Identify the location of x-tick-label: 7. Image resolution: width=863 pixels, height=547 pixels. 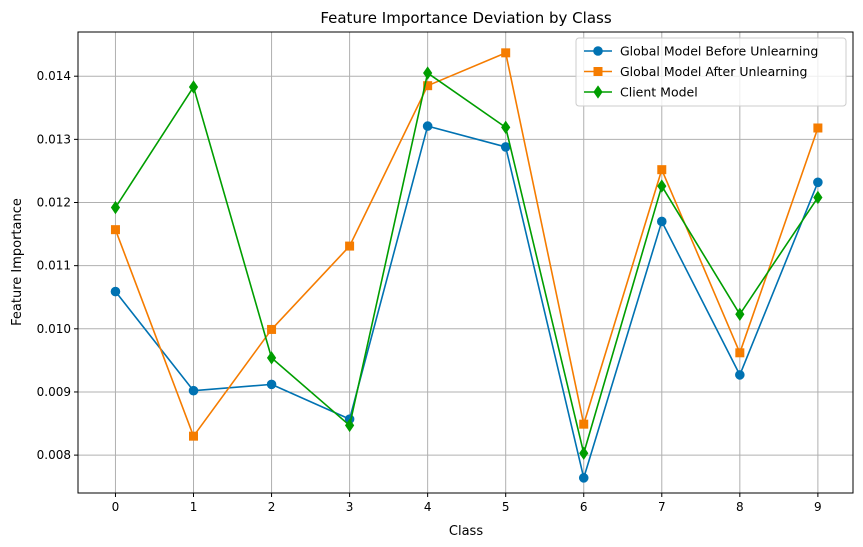
(662, 507).